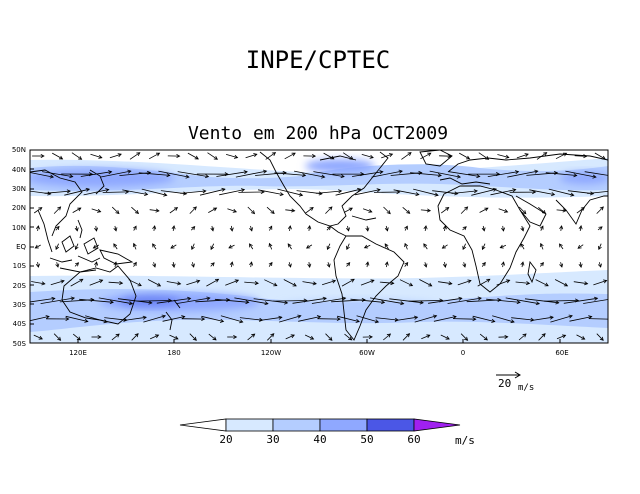  What do you see at coordinates (463, 353) in the screenshot?
I see `lon-label: 0` at bounding box center [463, 353].